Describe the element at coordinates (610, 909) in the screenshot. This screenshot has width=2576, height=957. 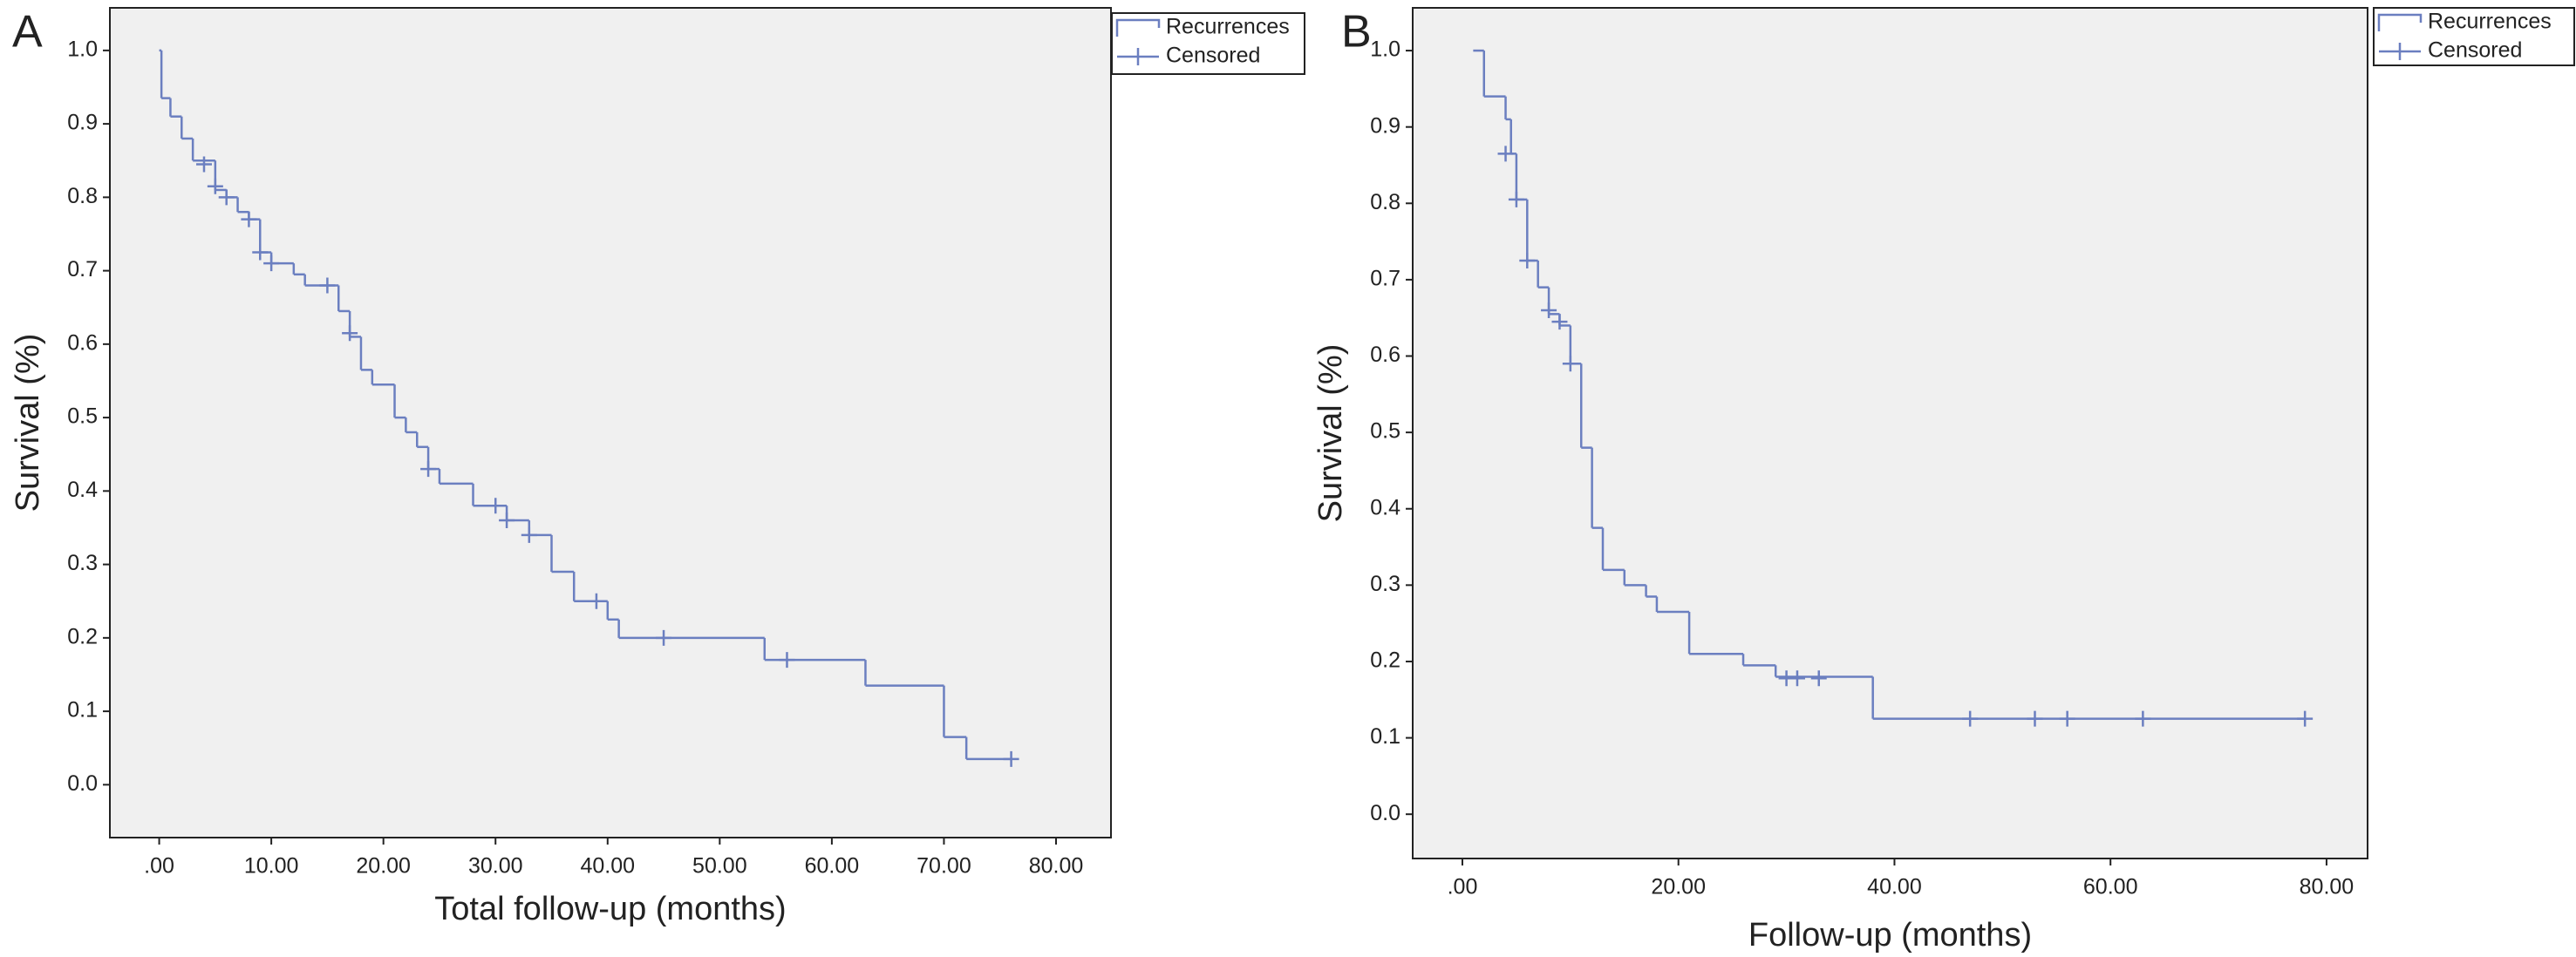
I see `x-axis-title: Total follow-up (months)` at that location.